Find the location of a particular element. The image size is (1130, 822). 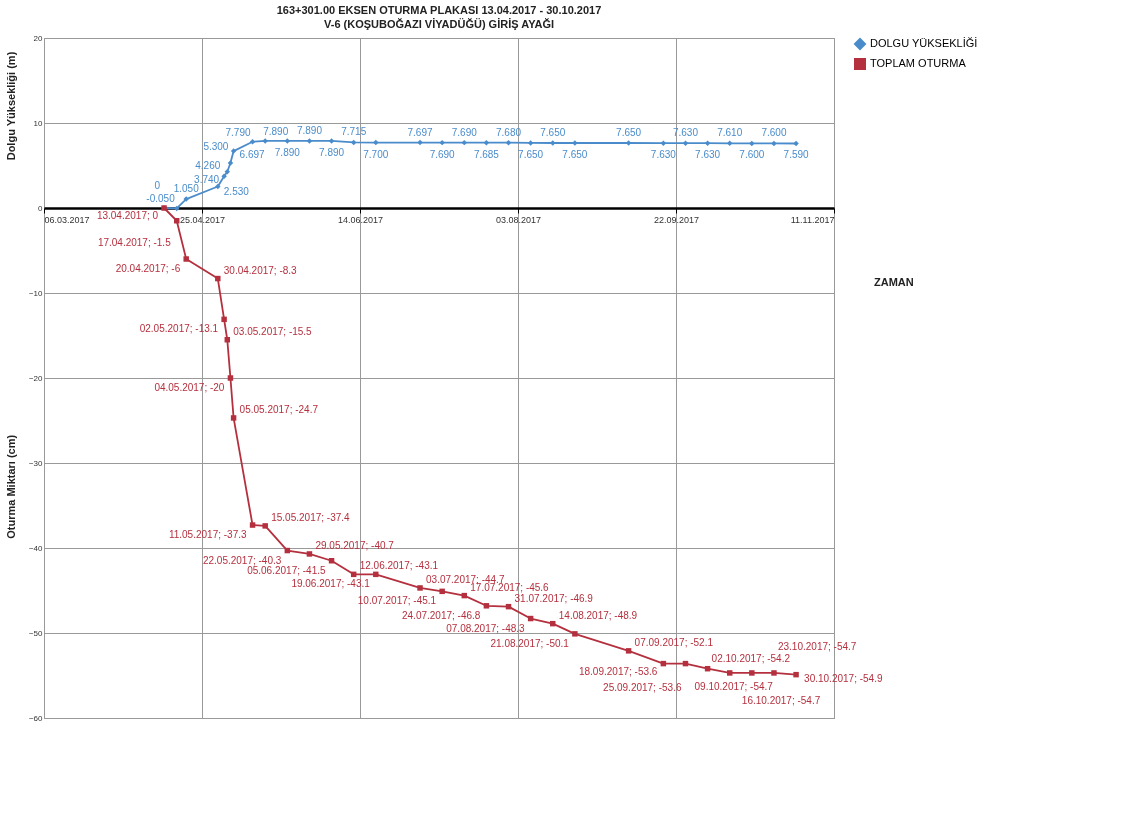

y-tick-label: −60 is located at coordinates (36, 718).